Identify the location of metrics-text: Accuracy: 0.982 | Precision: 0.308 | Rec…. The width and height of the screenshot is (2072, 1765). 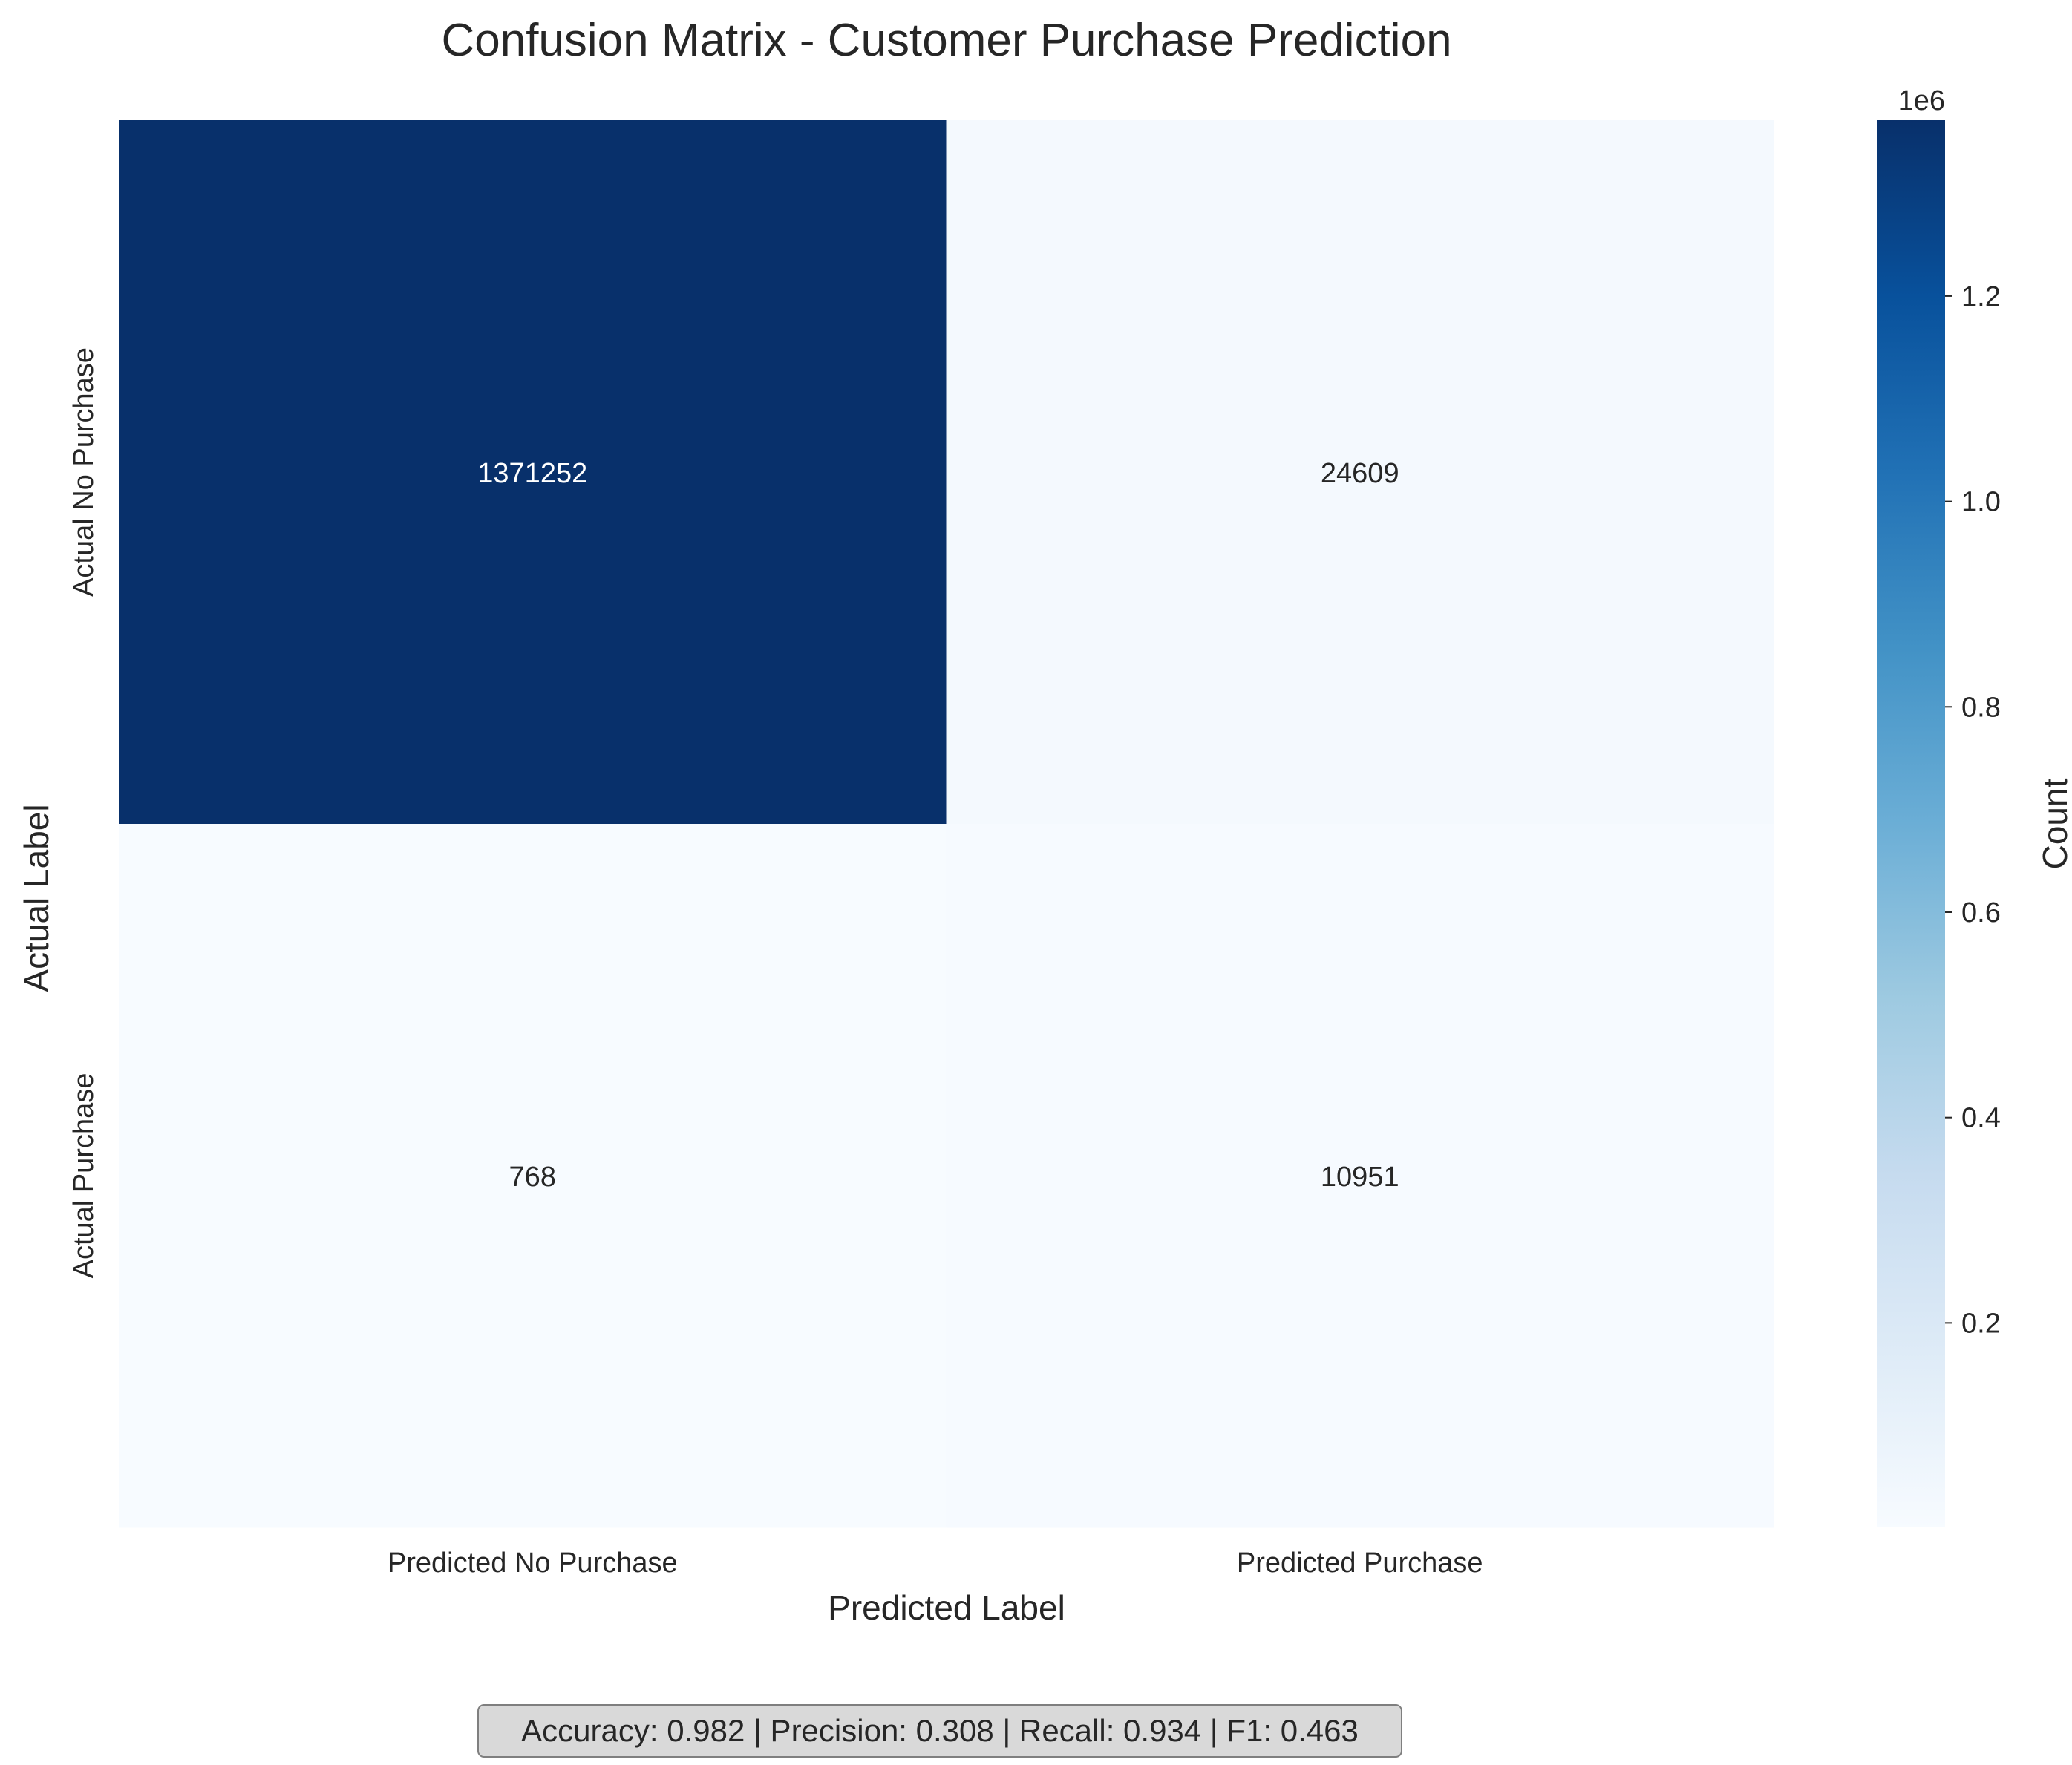
(940, 1730).